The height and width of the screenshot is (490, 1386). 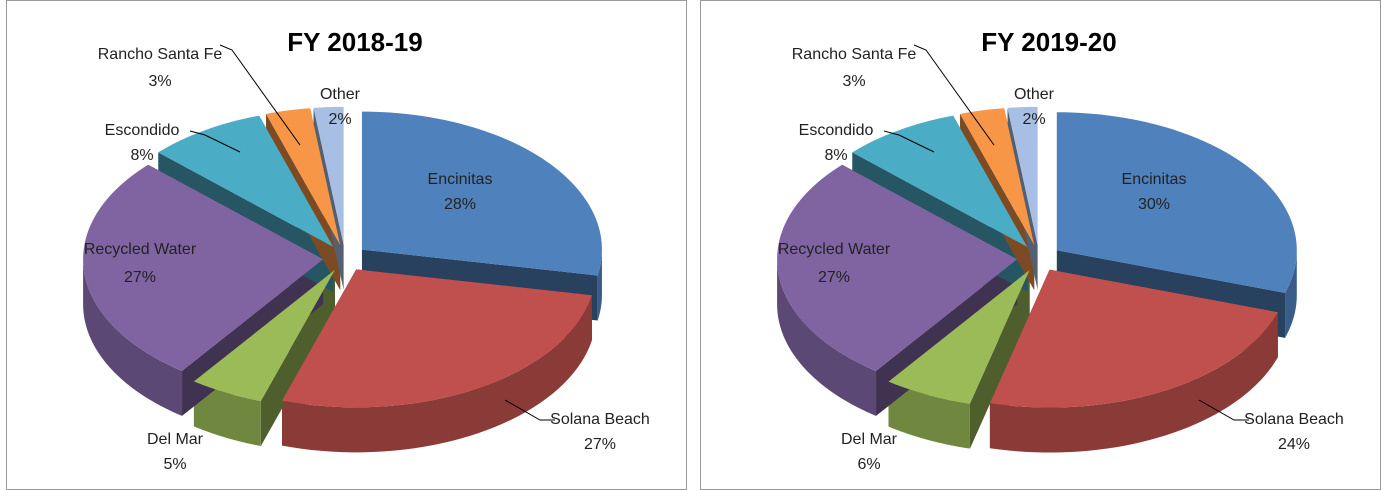 I want to click on slice-value-label: 28%, so click(x=460, y=204).